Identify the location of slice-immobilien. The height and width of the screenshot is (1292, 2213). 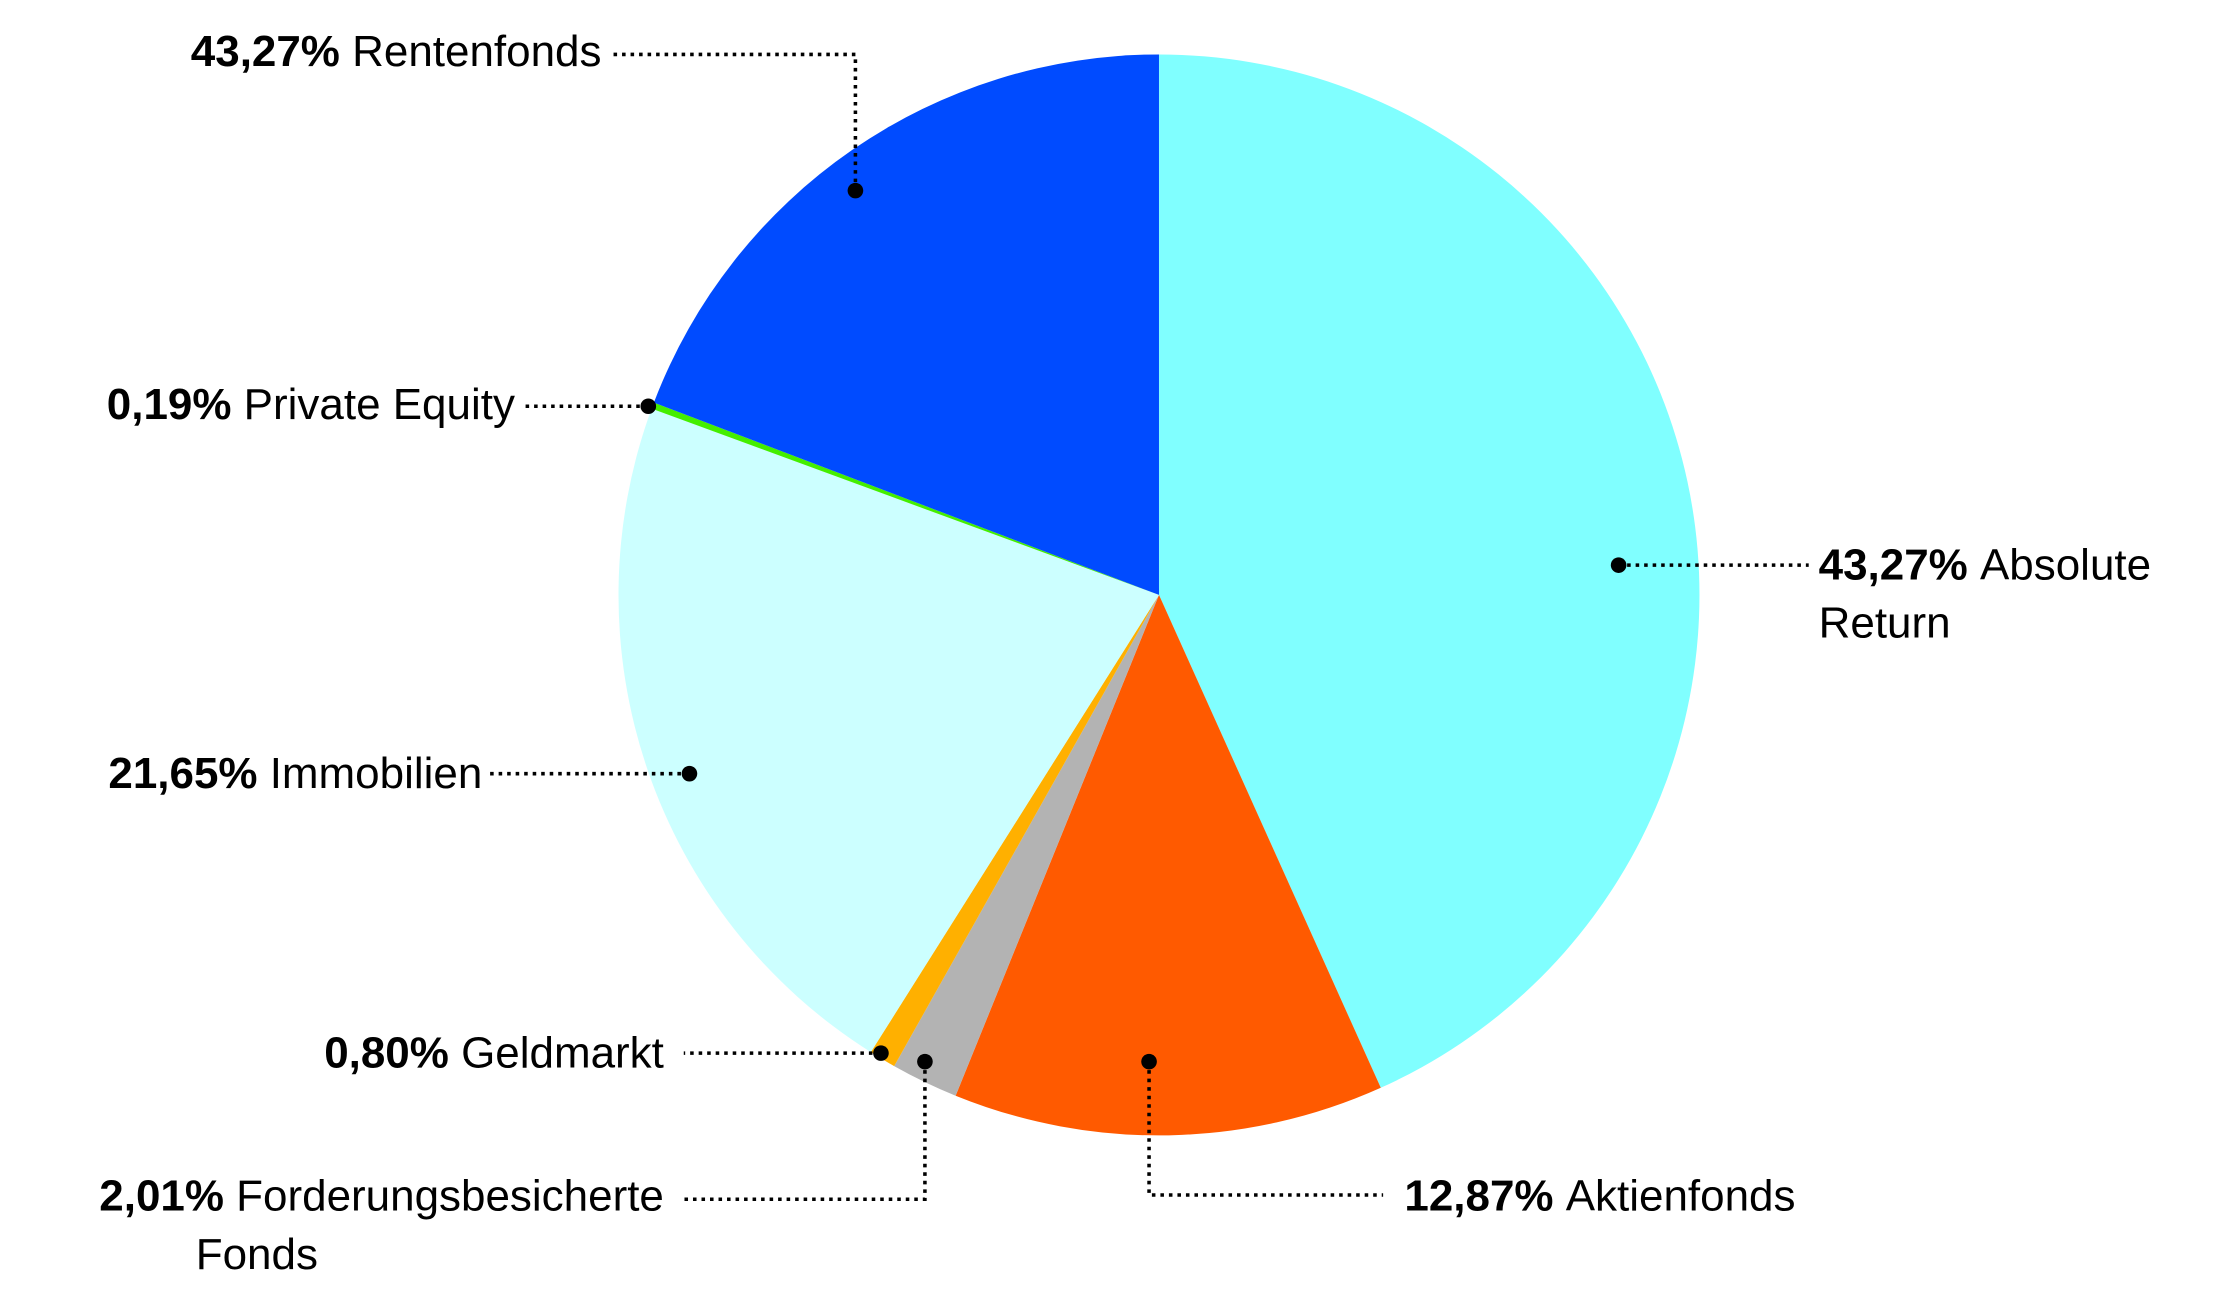
(888, 730).